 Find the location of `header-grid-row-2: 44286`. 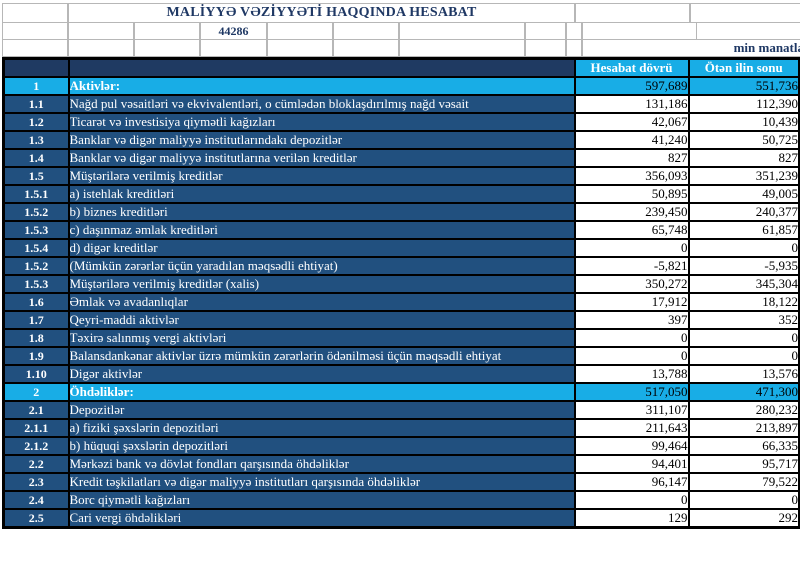

header-grid-row-2: 44286 is located at coordinates (401, 31).